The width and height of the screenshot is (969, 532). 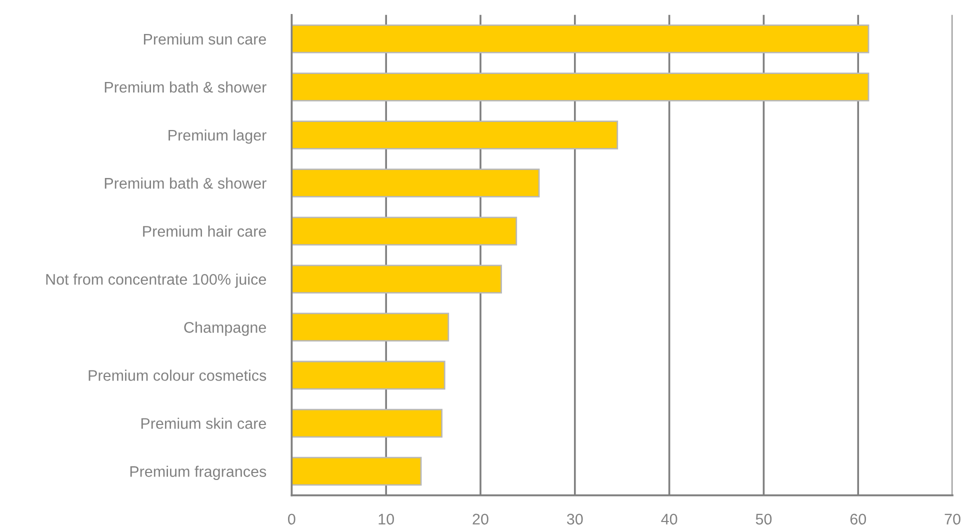 What do you see at coordinates (203, 423) in the screenshot?
I see `y-tick-label: Premium skin care` at bounding box center [203, 423].